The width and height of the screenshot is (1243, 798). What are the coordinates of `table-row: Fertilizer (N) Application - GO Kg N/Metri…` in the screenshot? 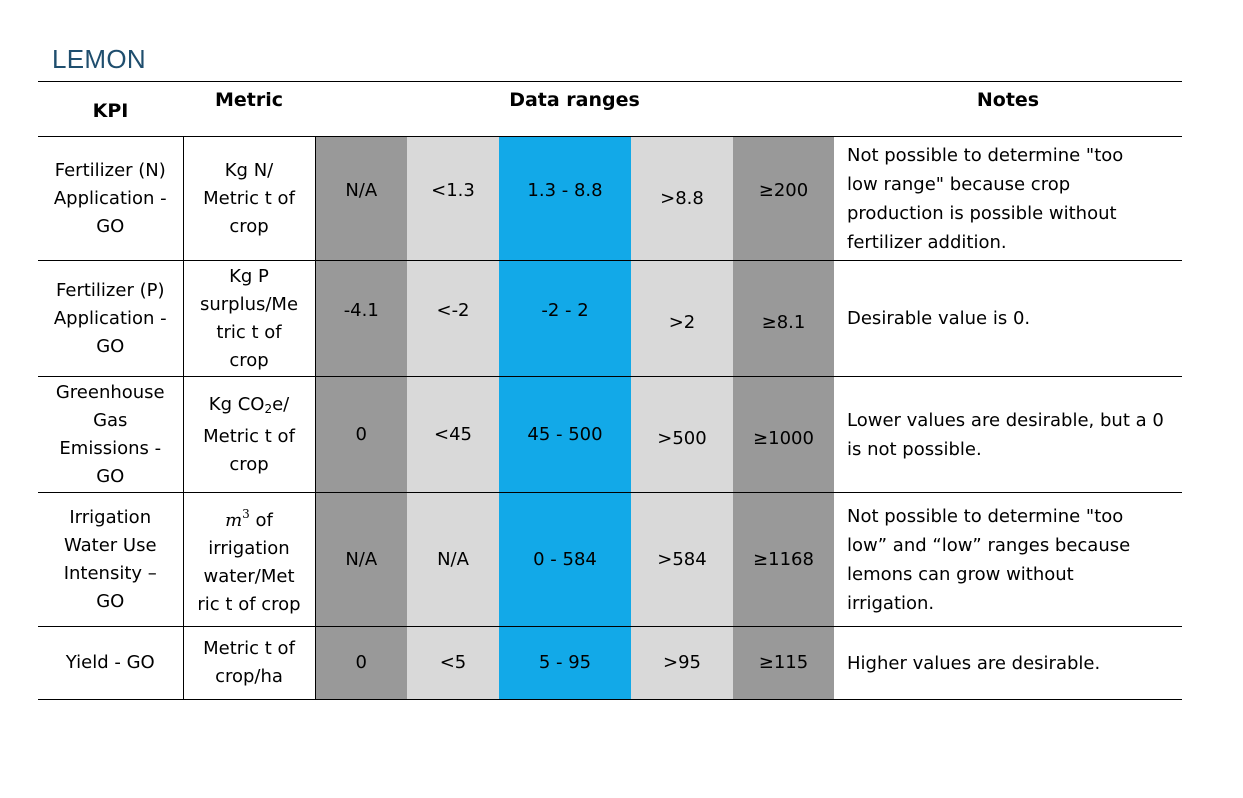 It's located at (610, 198).